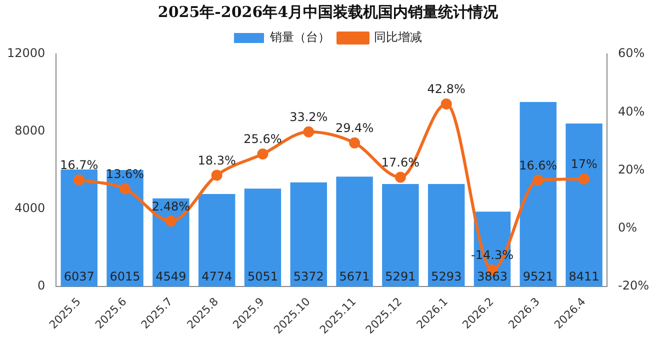 Image resolution: width=658 pixels, height=340 pixels. Describe the element at coordinates (125, 173) in the screenshot. I see `data-label: 13.6%` at that location.